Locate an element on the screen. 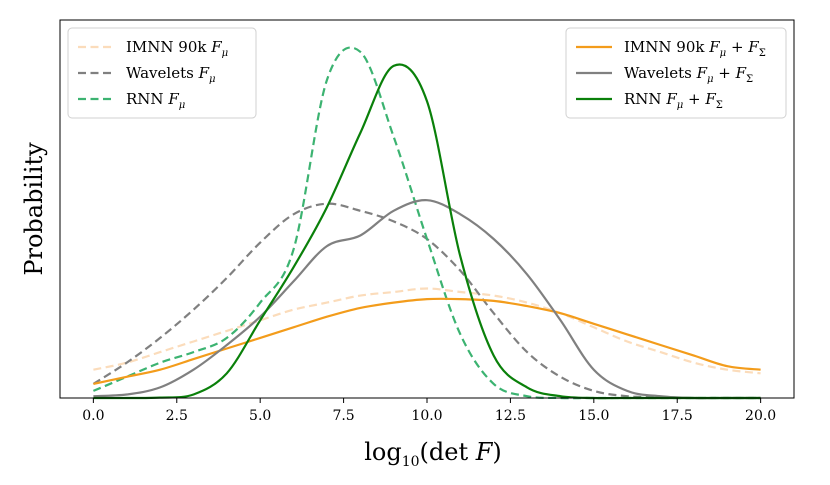 This screenshot has width=830, height=485. x-axis-label-close: ) is located at coordinates (496, 452).